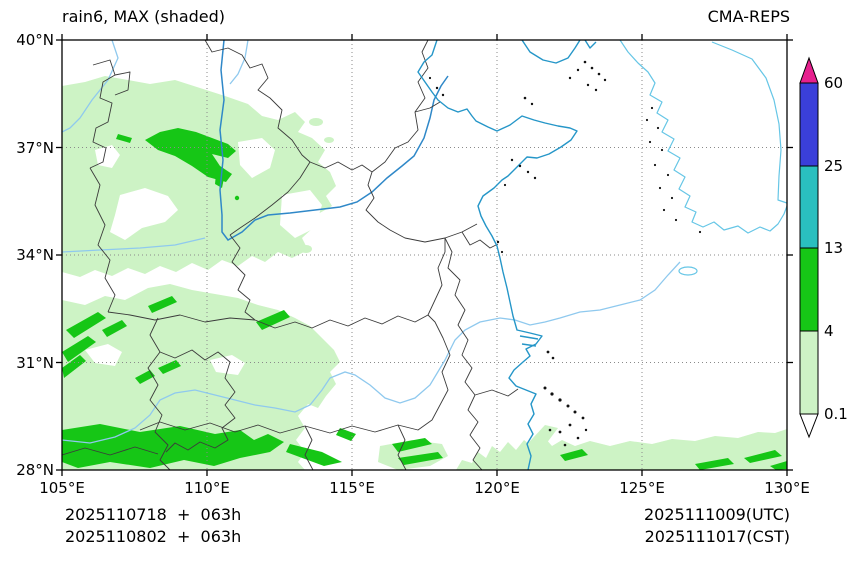  Describe the element at coordinates (334, 140) in the screenshot. I see `yellow-river` at that location.